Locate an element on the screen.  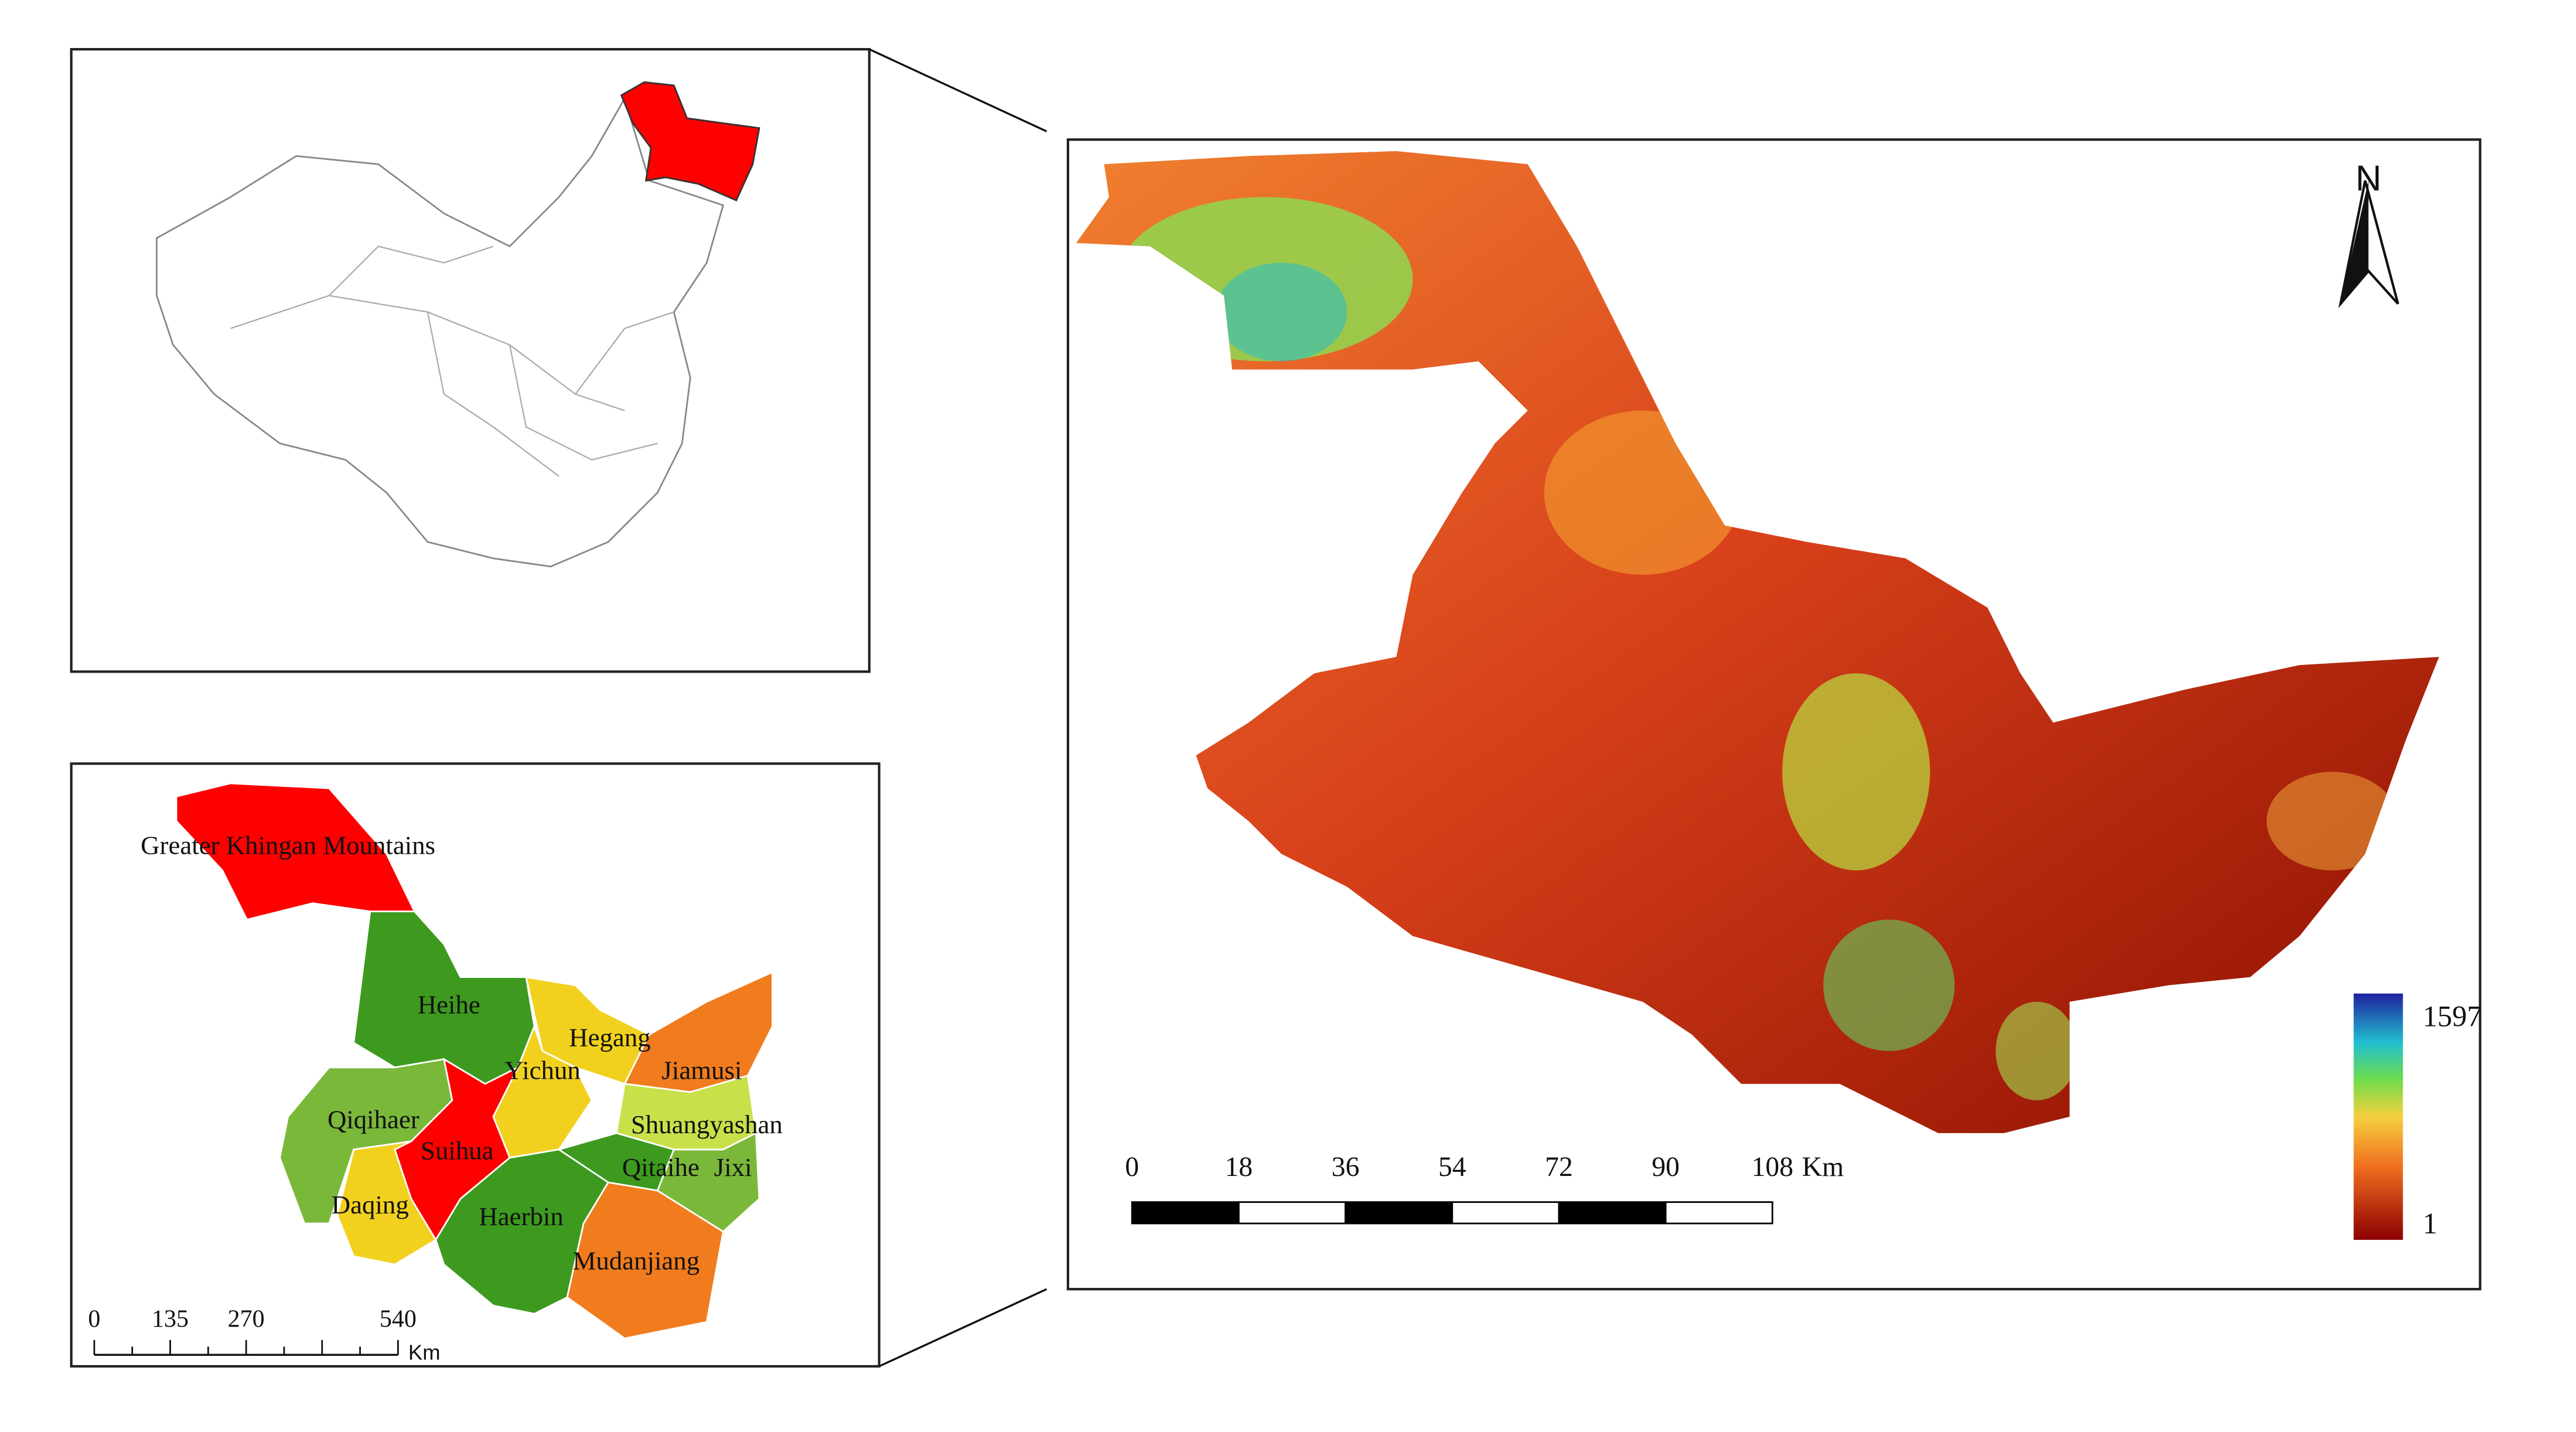
region-label: Suihua is located at coordinates (457, 1150).